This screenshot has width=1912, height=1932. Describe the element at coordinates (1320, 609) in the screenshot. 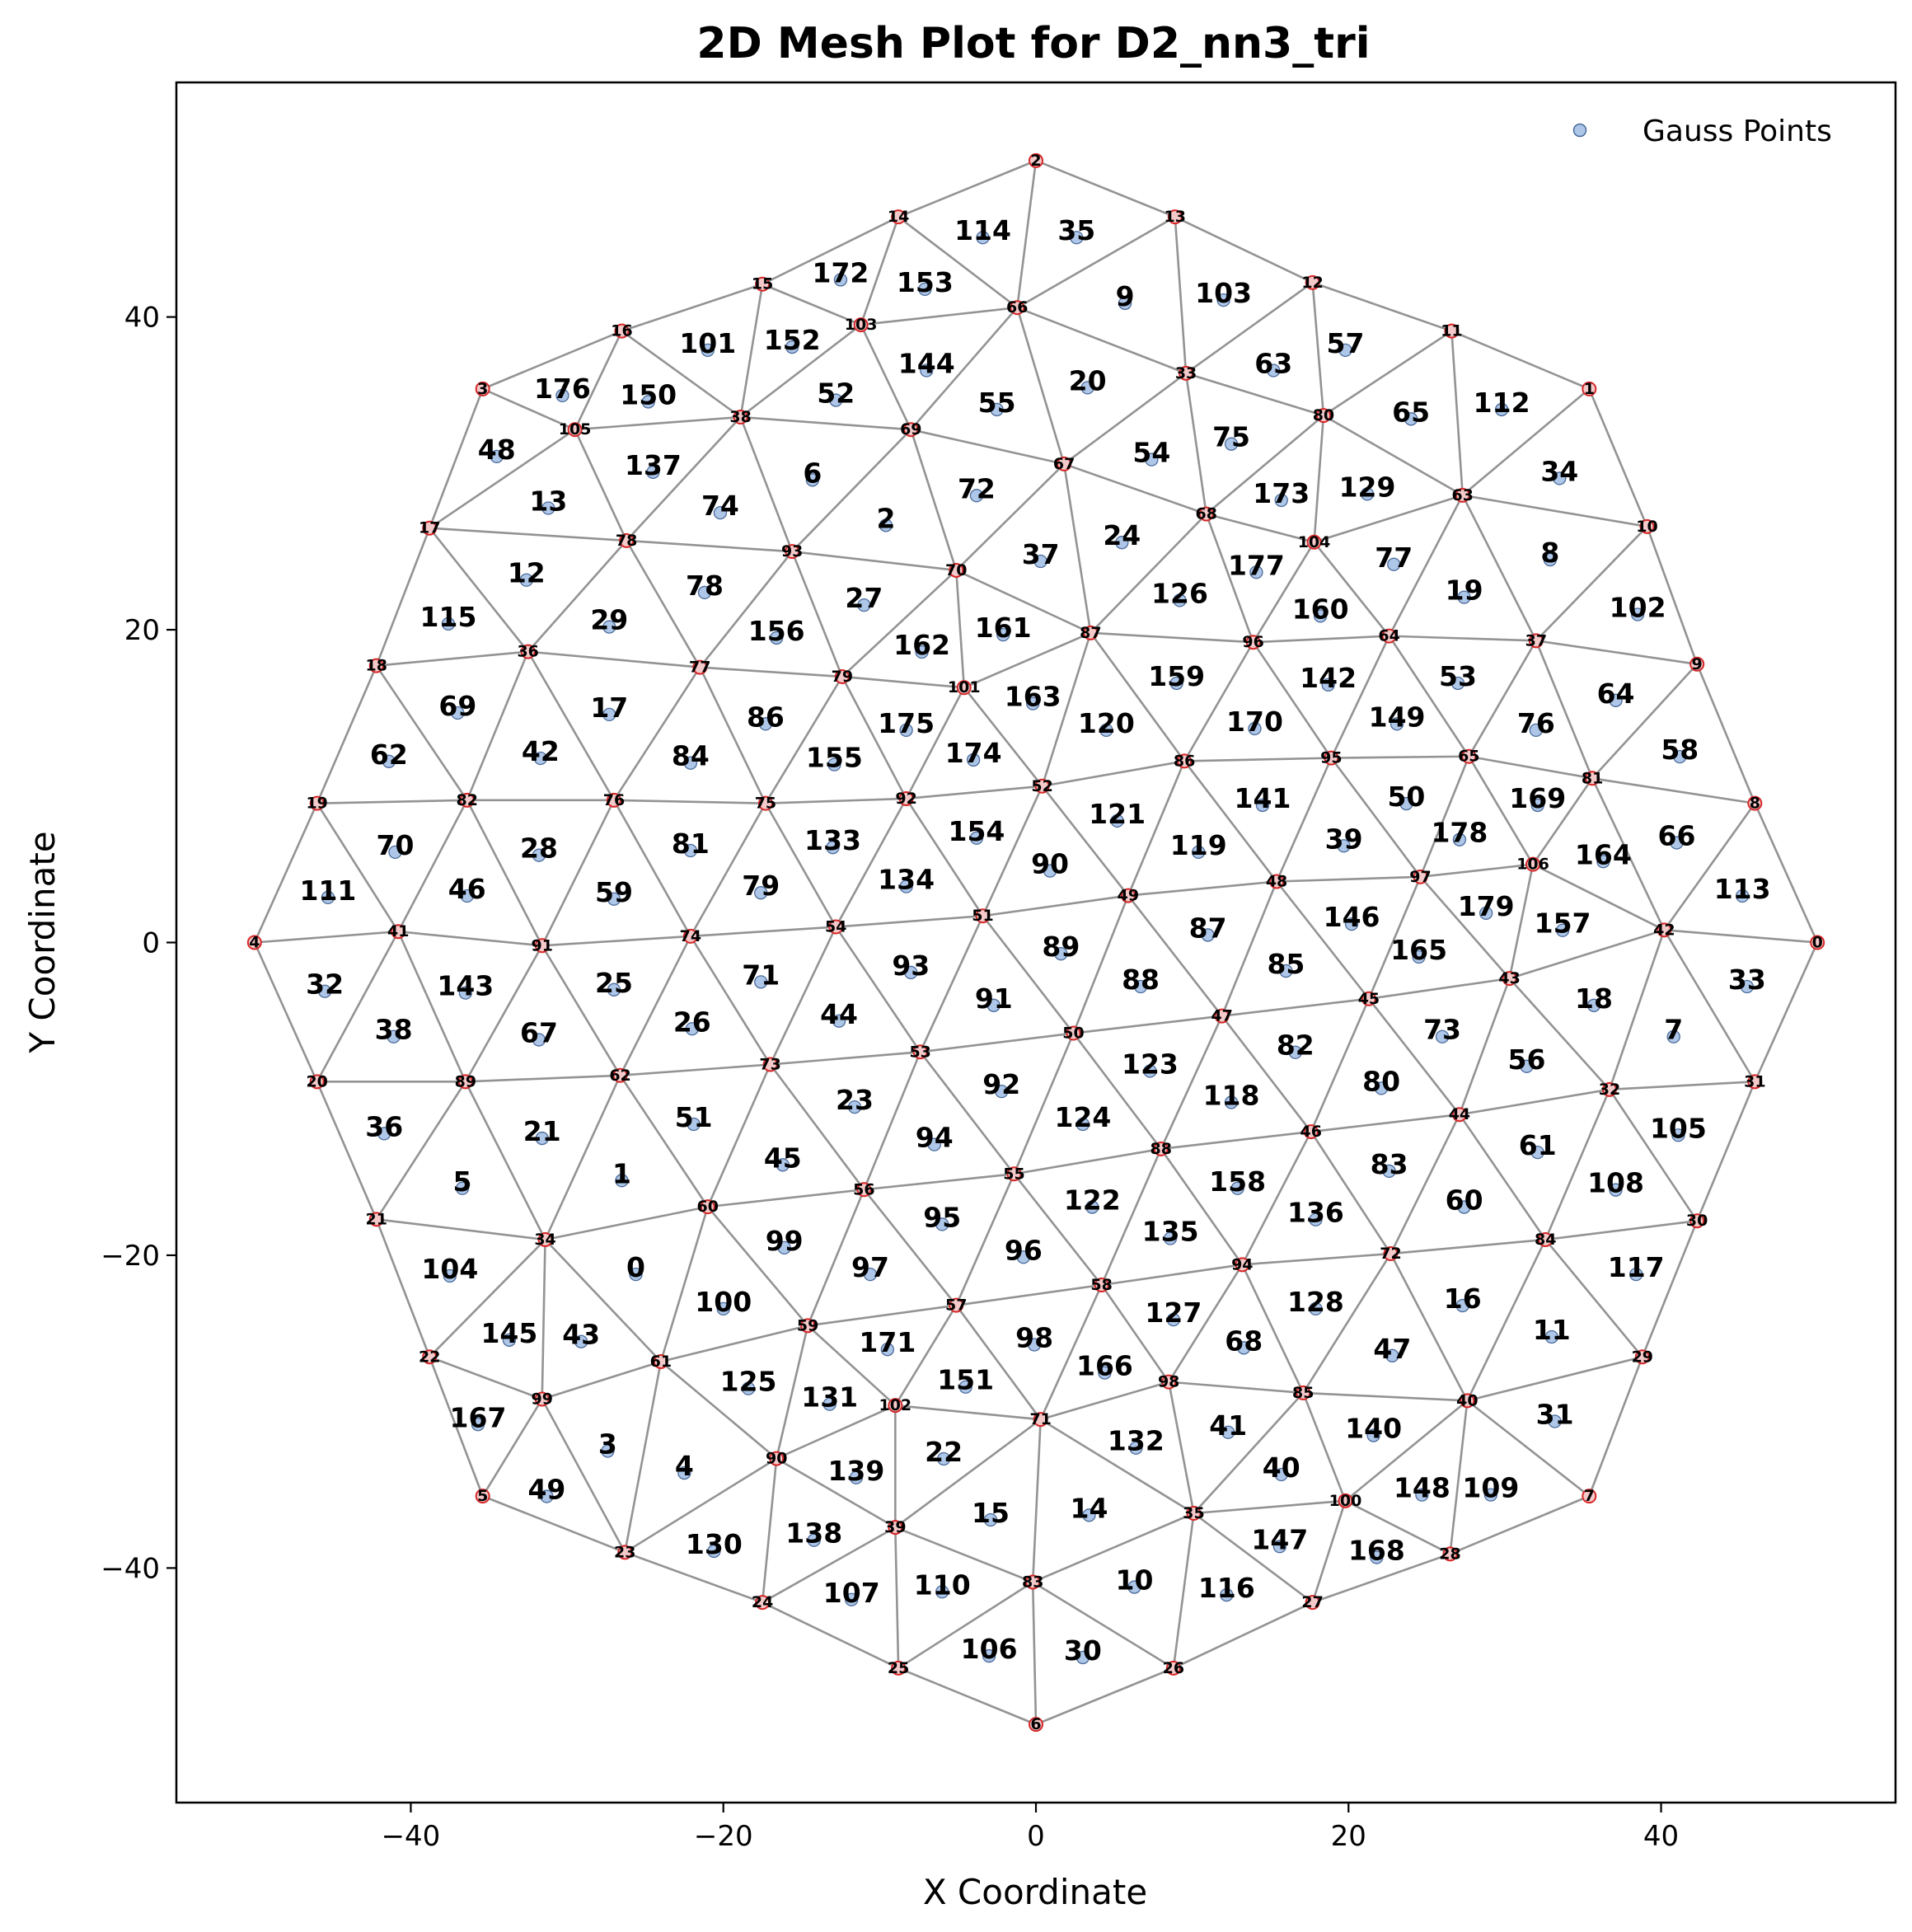

I see `element-label: 160` at that location.